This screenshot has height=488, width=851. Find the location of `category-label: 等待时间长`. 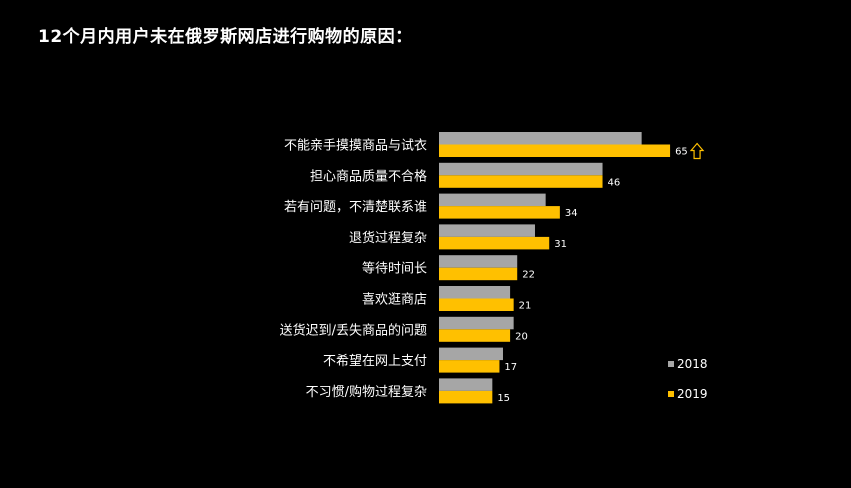

category-label: 等待时间长 is located at coordinates (394, 269).